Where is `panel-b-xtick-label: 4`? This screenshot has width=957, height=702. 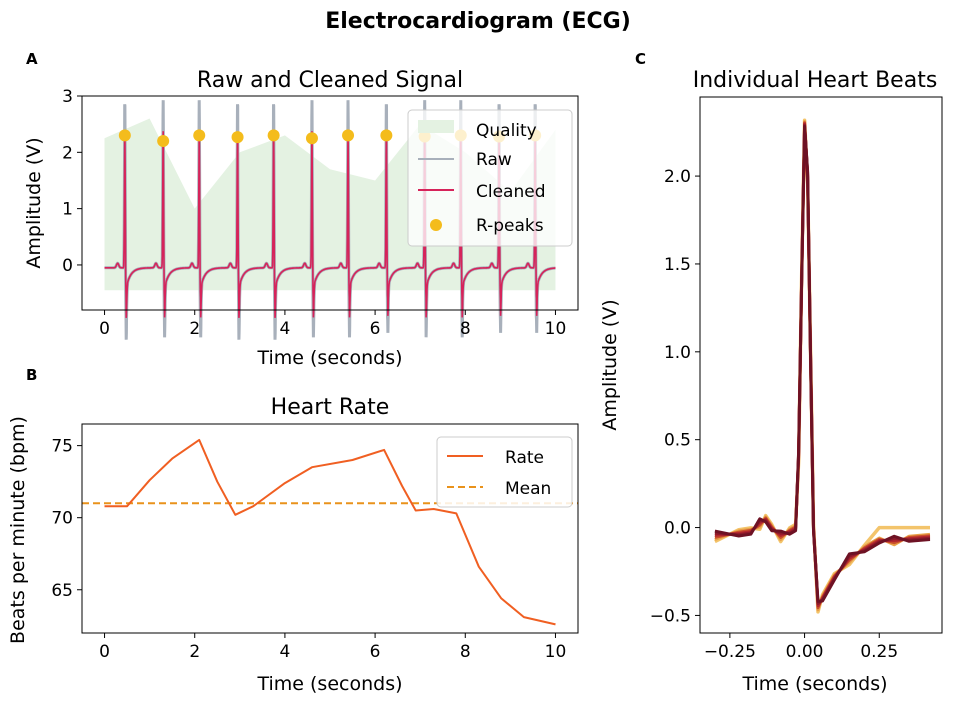
panel-b-xtick-label: 4 is located at coordinates (284, 652).